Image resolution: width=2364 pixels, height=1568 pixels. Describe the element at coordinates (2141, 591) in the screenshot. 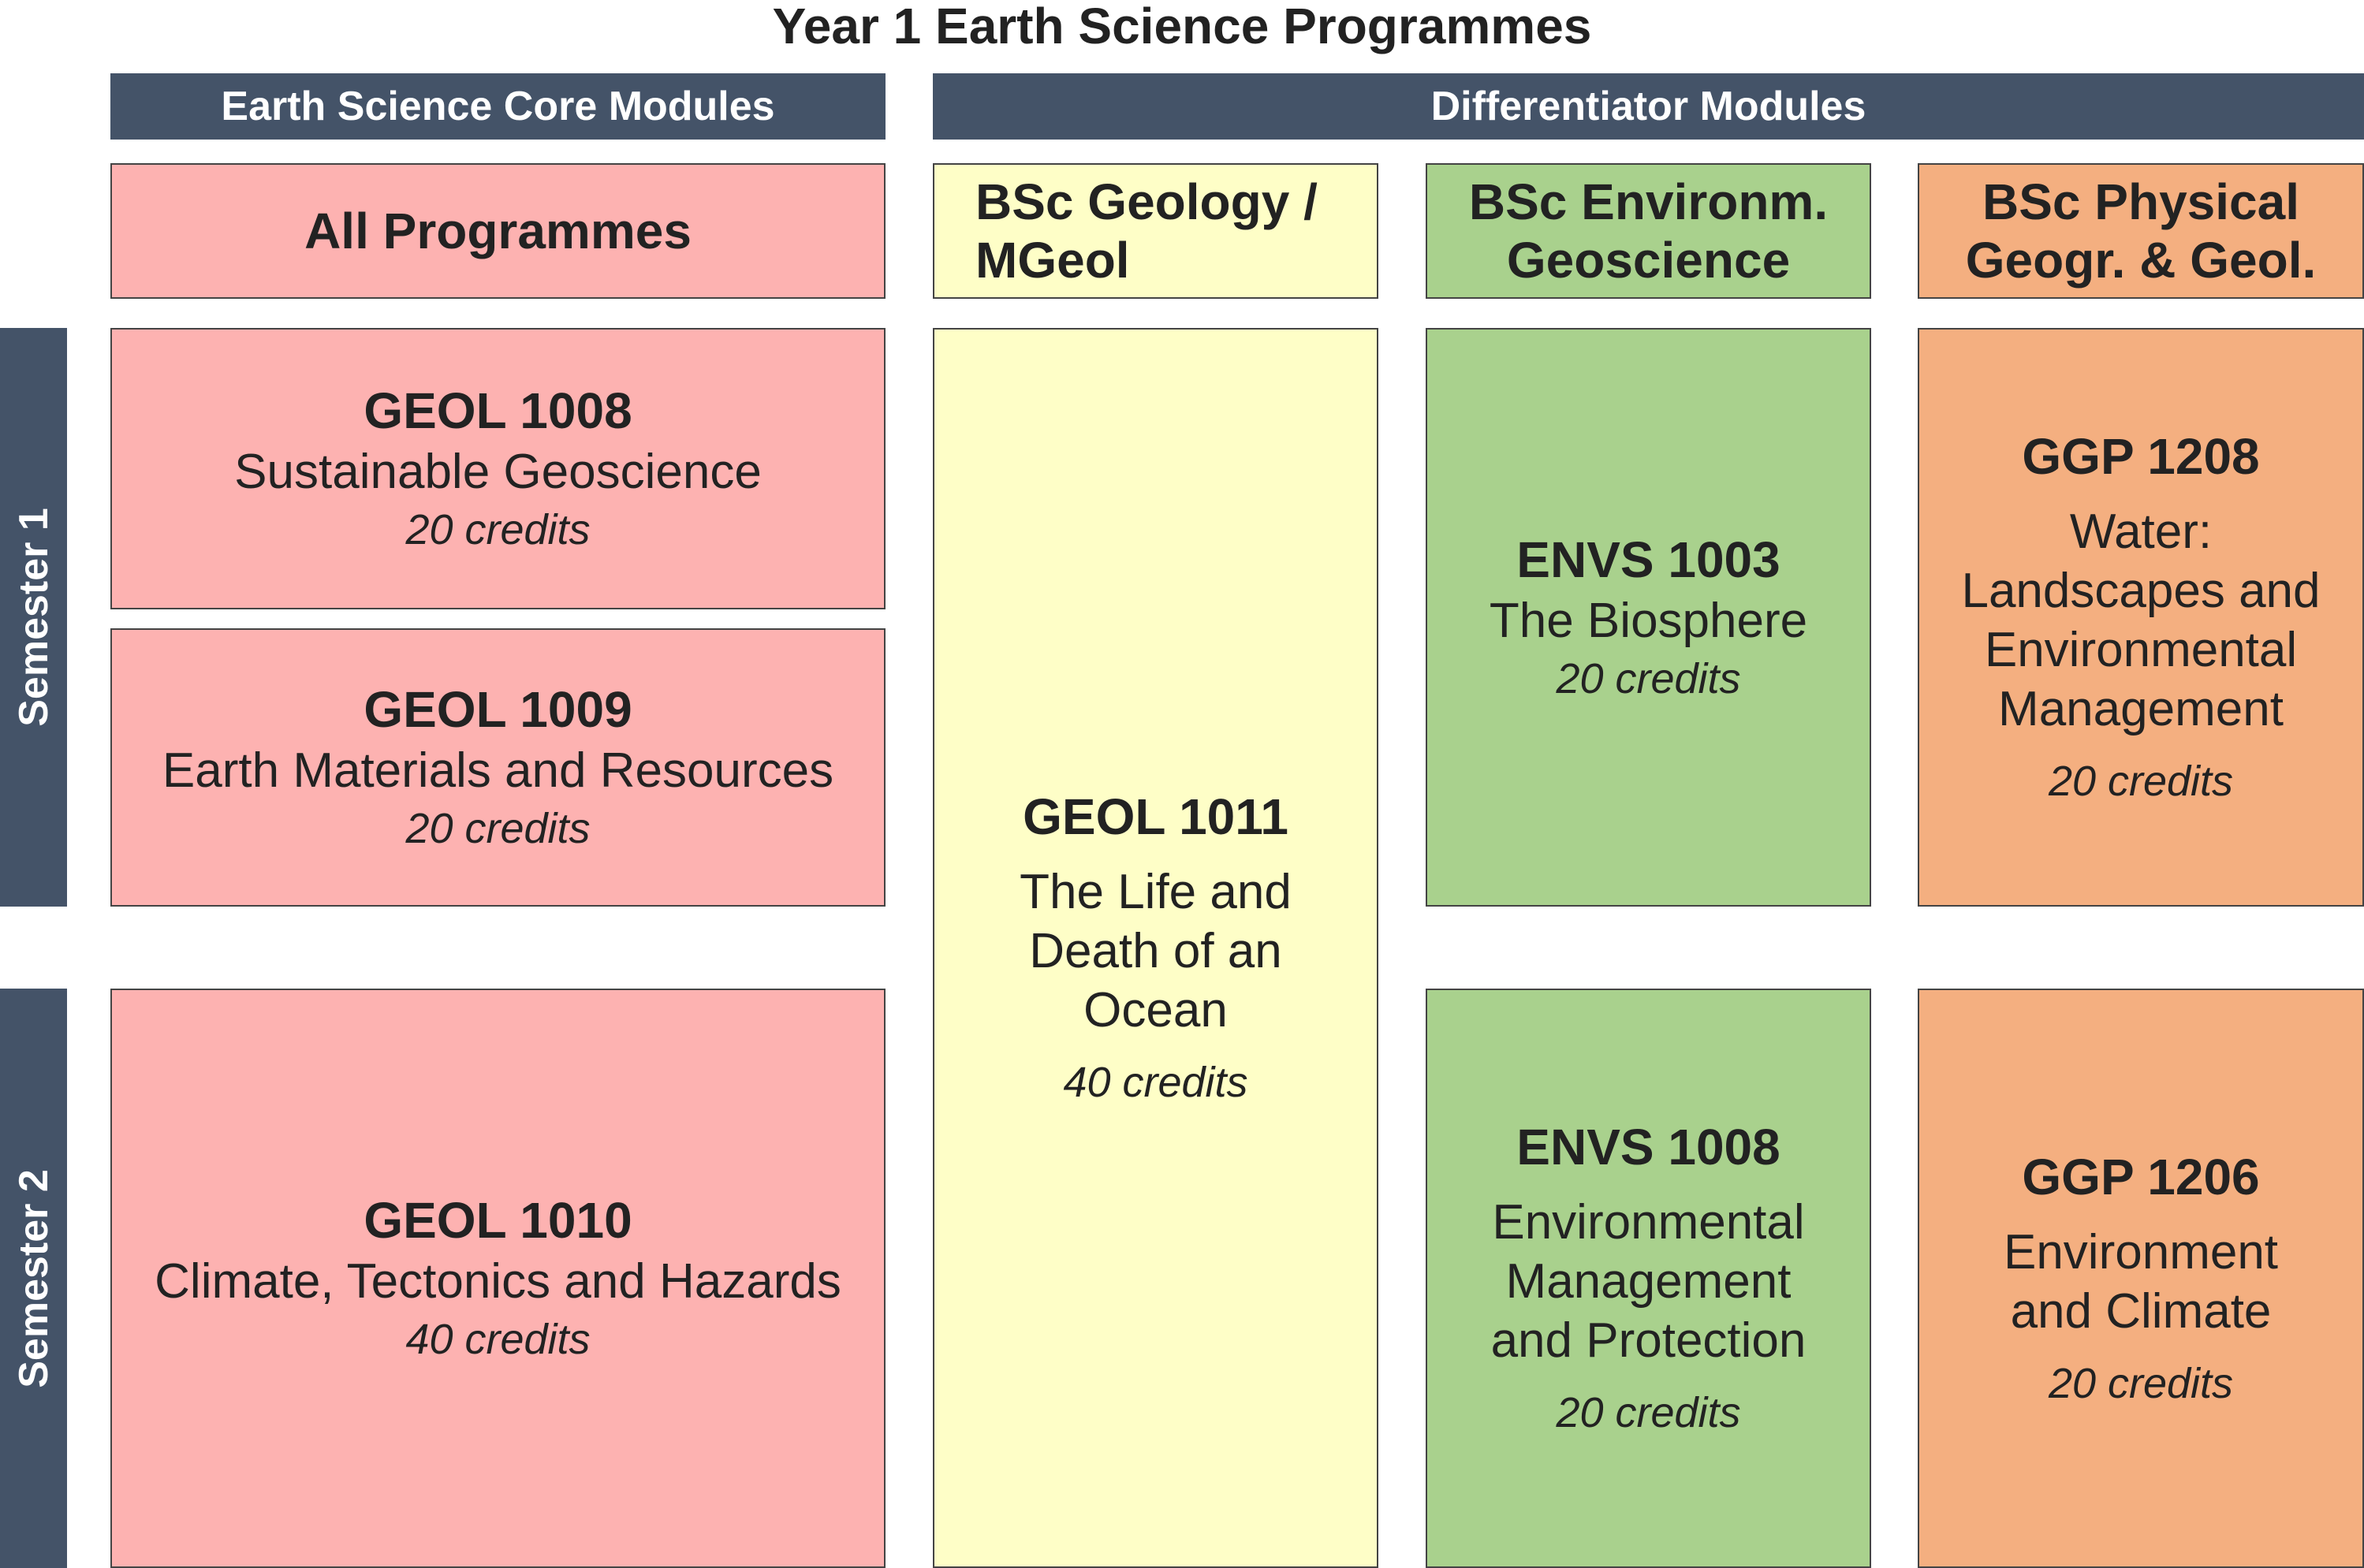

I see `module-name-line-2: Landscapes and` at that location.